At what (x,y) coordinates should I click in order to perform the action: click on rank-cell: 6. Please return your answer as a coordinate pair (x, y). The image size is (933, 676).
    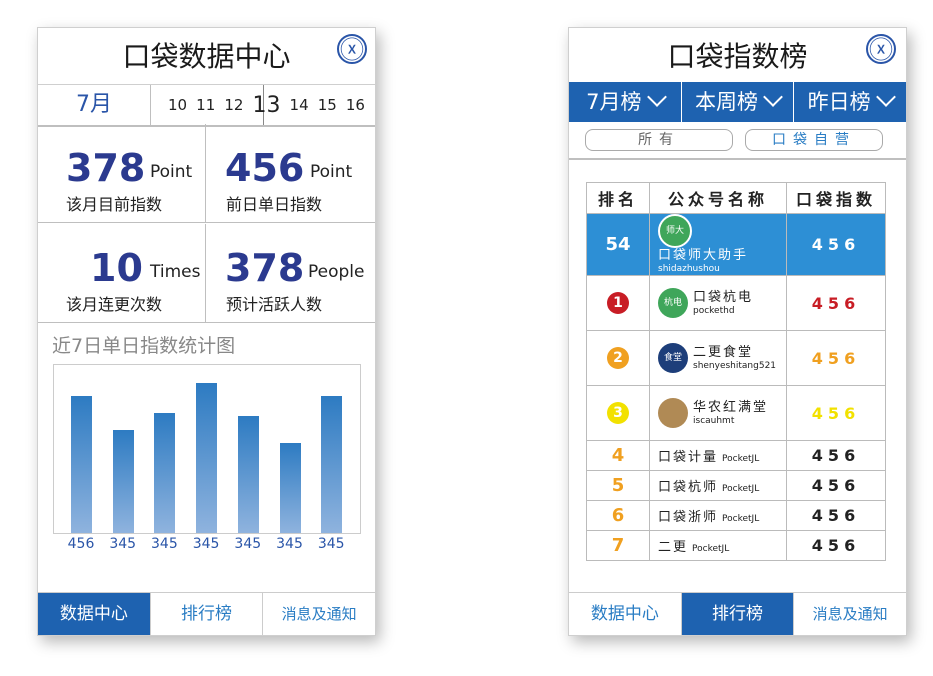
    Looking at the image, I should click on (618, 515).